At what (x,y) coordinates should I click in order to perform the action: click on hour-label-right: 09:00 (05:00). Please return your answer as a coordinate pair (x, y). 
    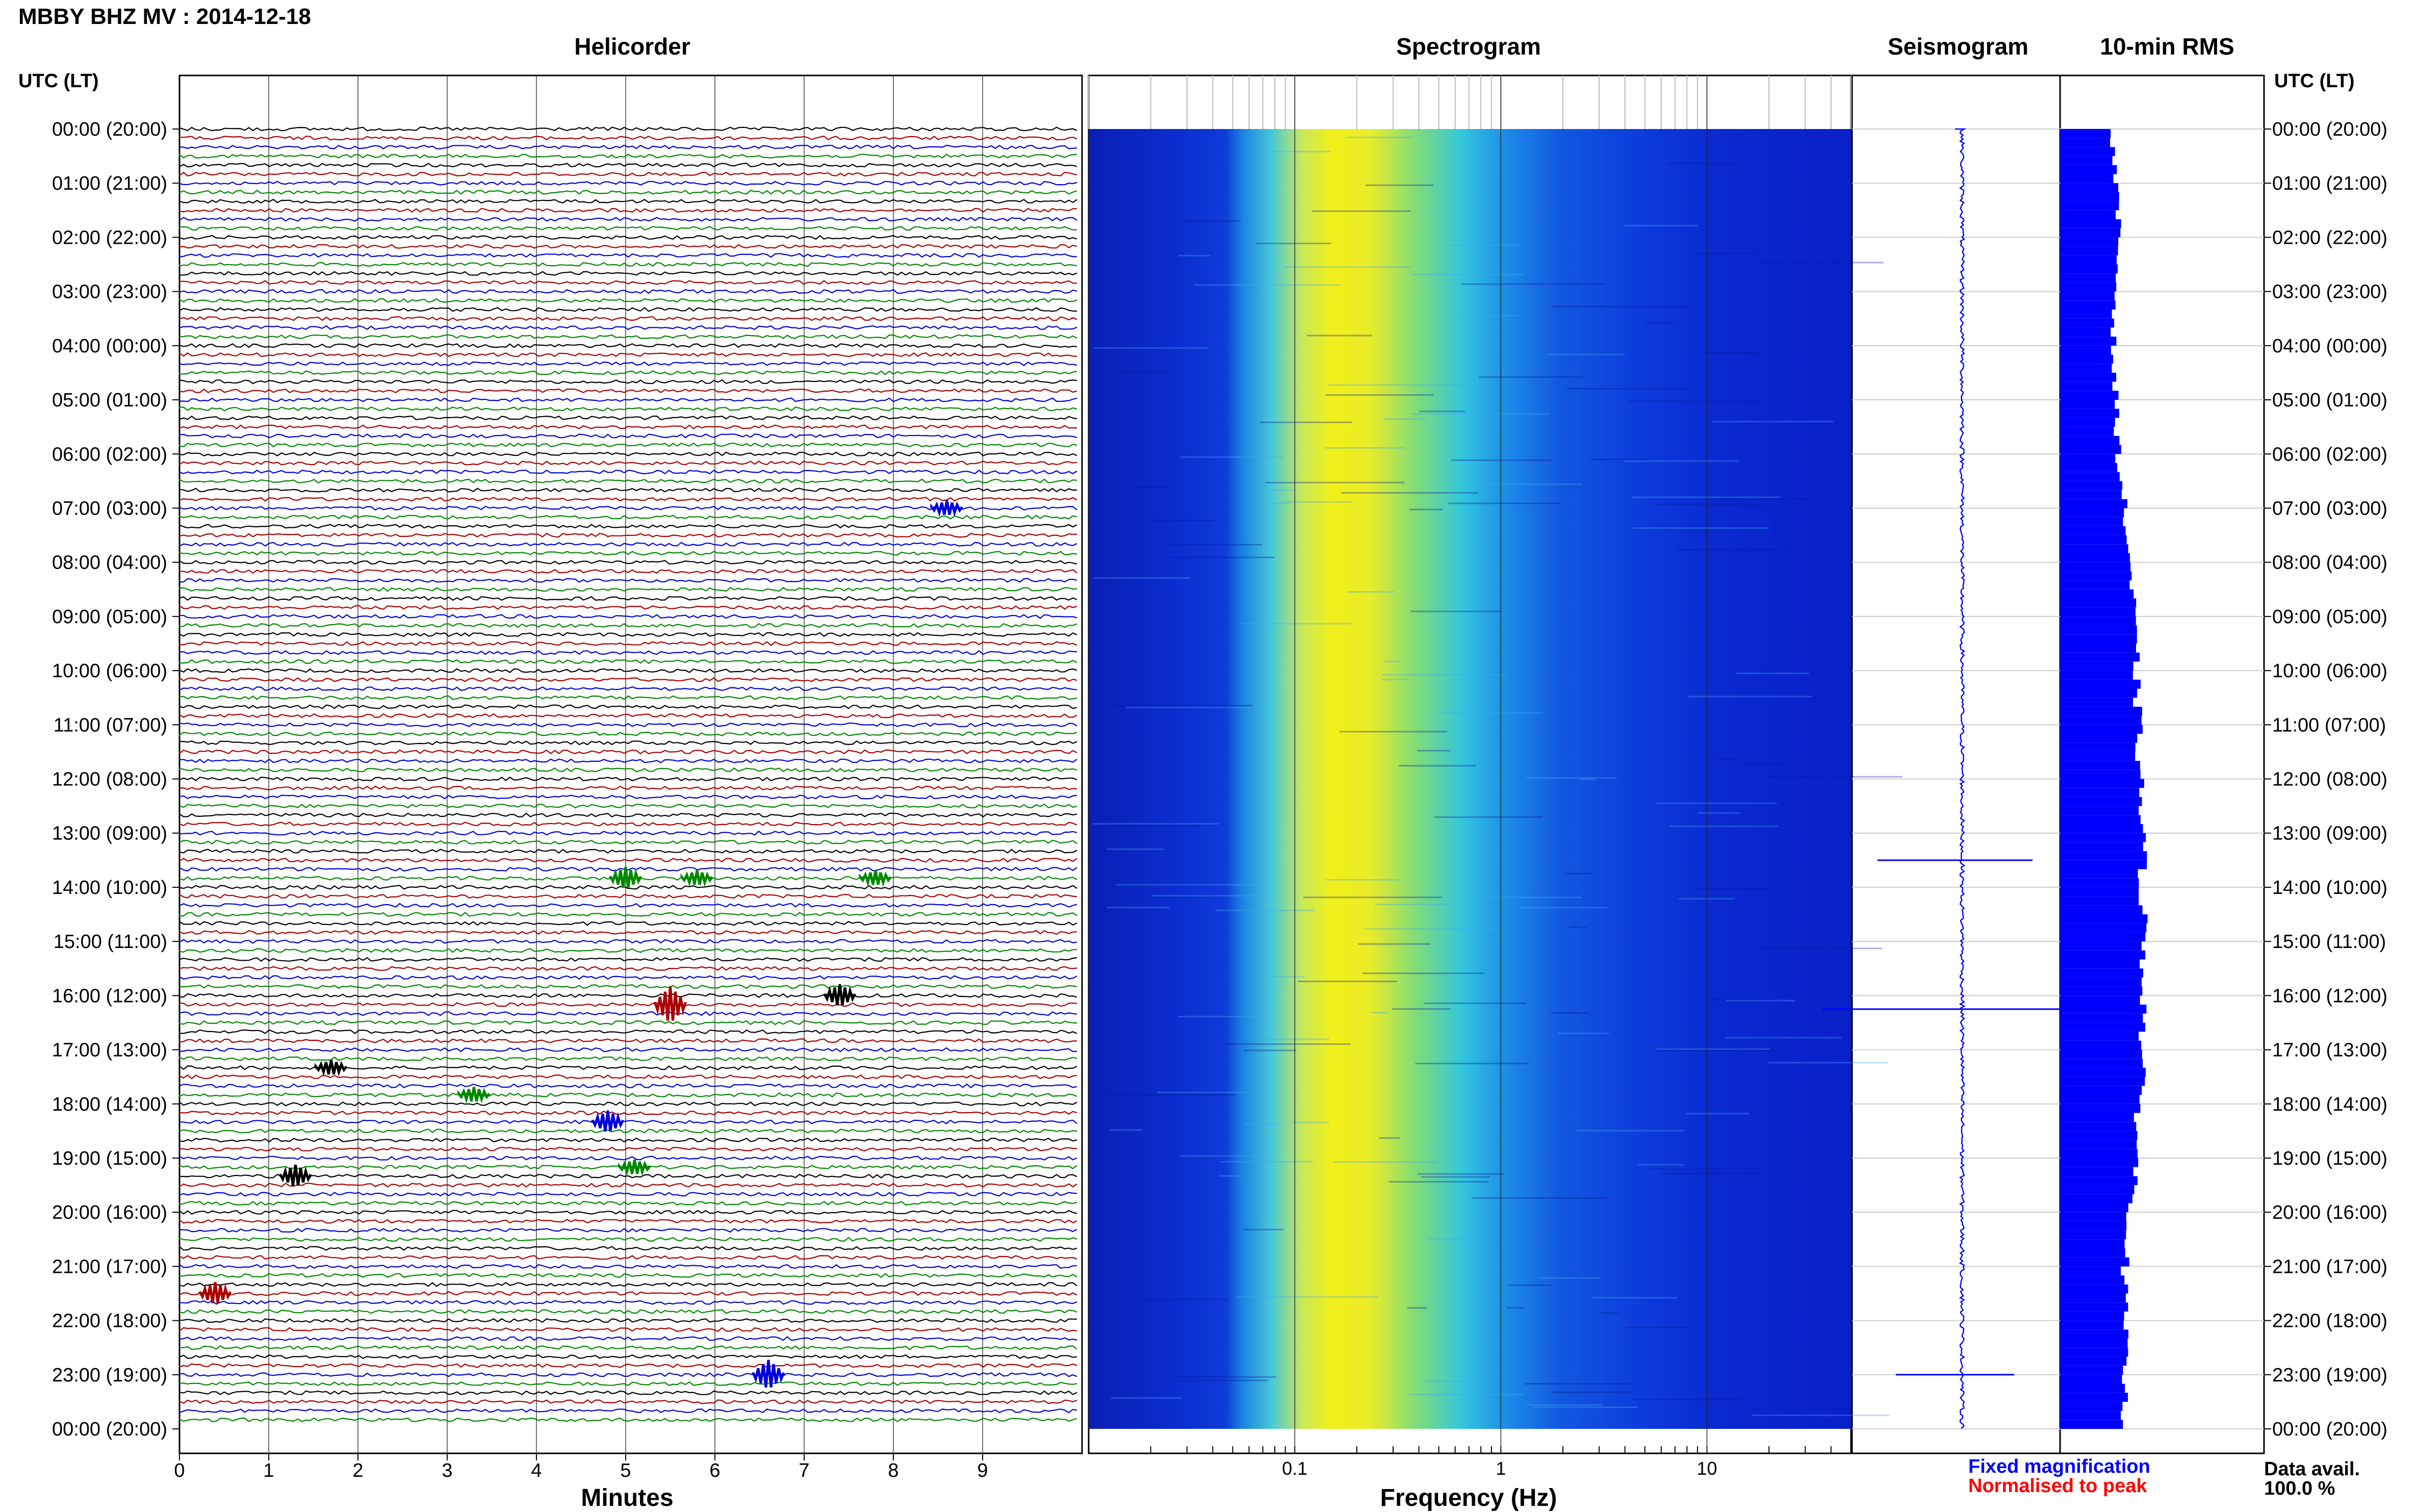
    Looking at the image, I should click on (2329, 617).